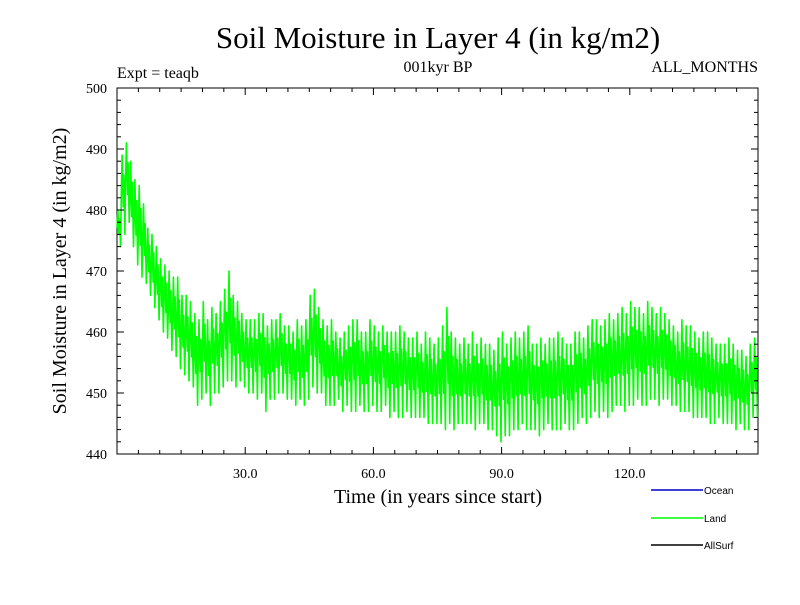  I want to click on legend-label-allsurf: AllSurf, so click(719, 546).